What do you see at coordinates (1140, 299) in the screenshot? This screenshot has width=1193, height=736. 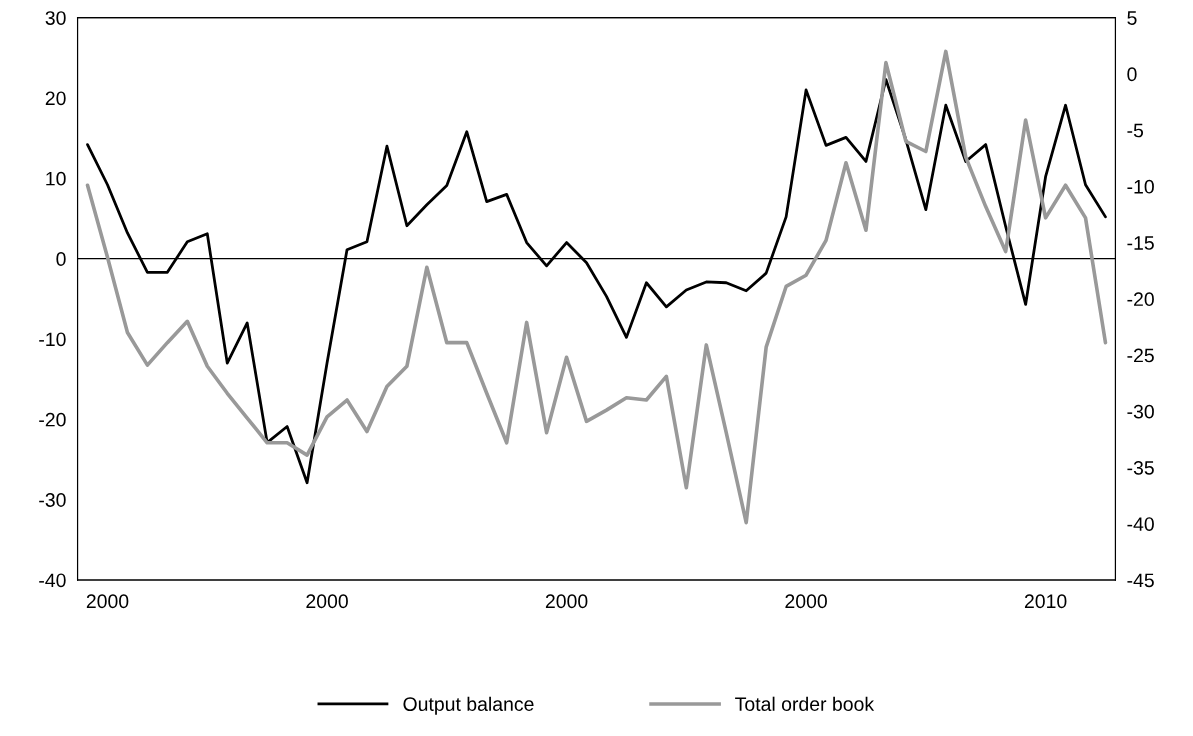 I see `y2-tick-label: -20` at bounding box center [1140, 299].